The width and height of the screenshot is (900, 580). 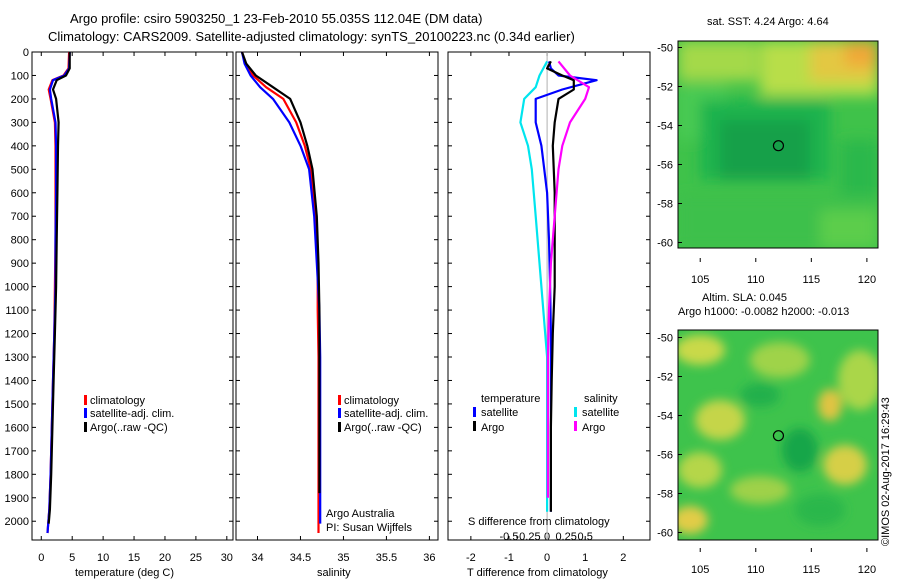 What do you see at coordinates (508, 537) in the screenshot?
I see `s-diff-tick-label: -0.5` at bounding box center [508, 537].